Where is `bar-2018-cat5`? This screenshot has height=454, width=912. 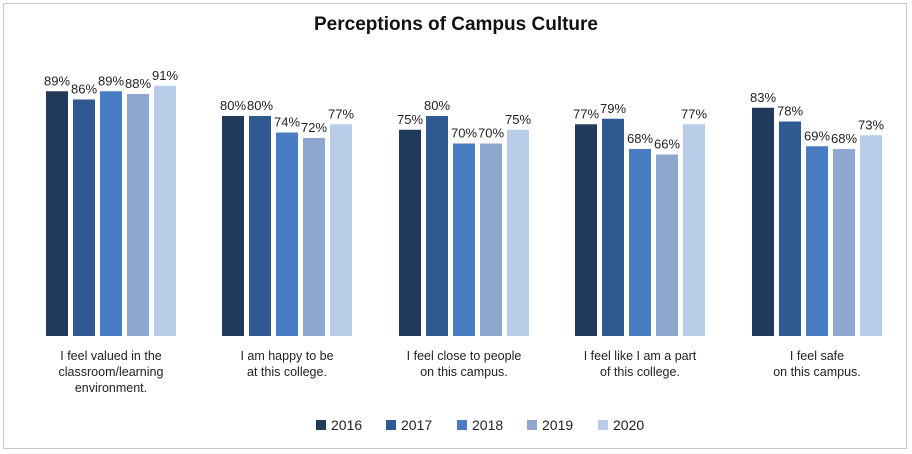
bar-2018-cat5 is located at coordinates (817, 241).